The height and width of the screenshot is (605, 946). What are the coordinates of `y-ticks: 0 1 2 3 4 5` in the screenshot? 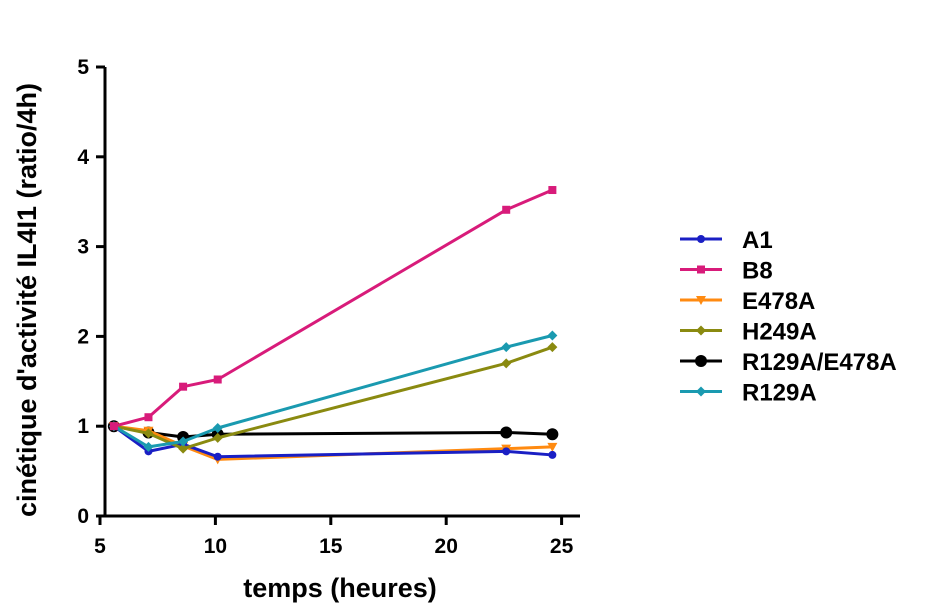 It's located at (91, 292).